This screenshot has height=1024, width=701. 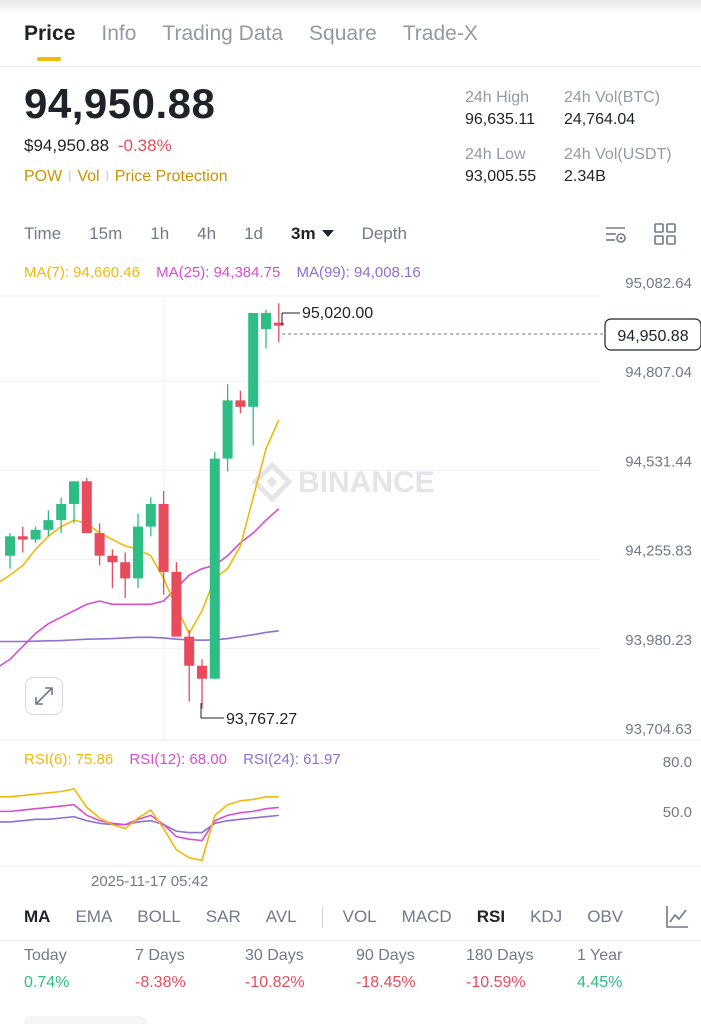 What do you see at coordinates (495, 154) in the screenshot?
I see `stat-label: 24h Low` at bounding box center [495, 154].